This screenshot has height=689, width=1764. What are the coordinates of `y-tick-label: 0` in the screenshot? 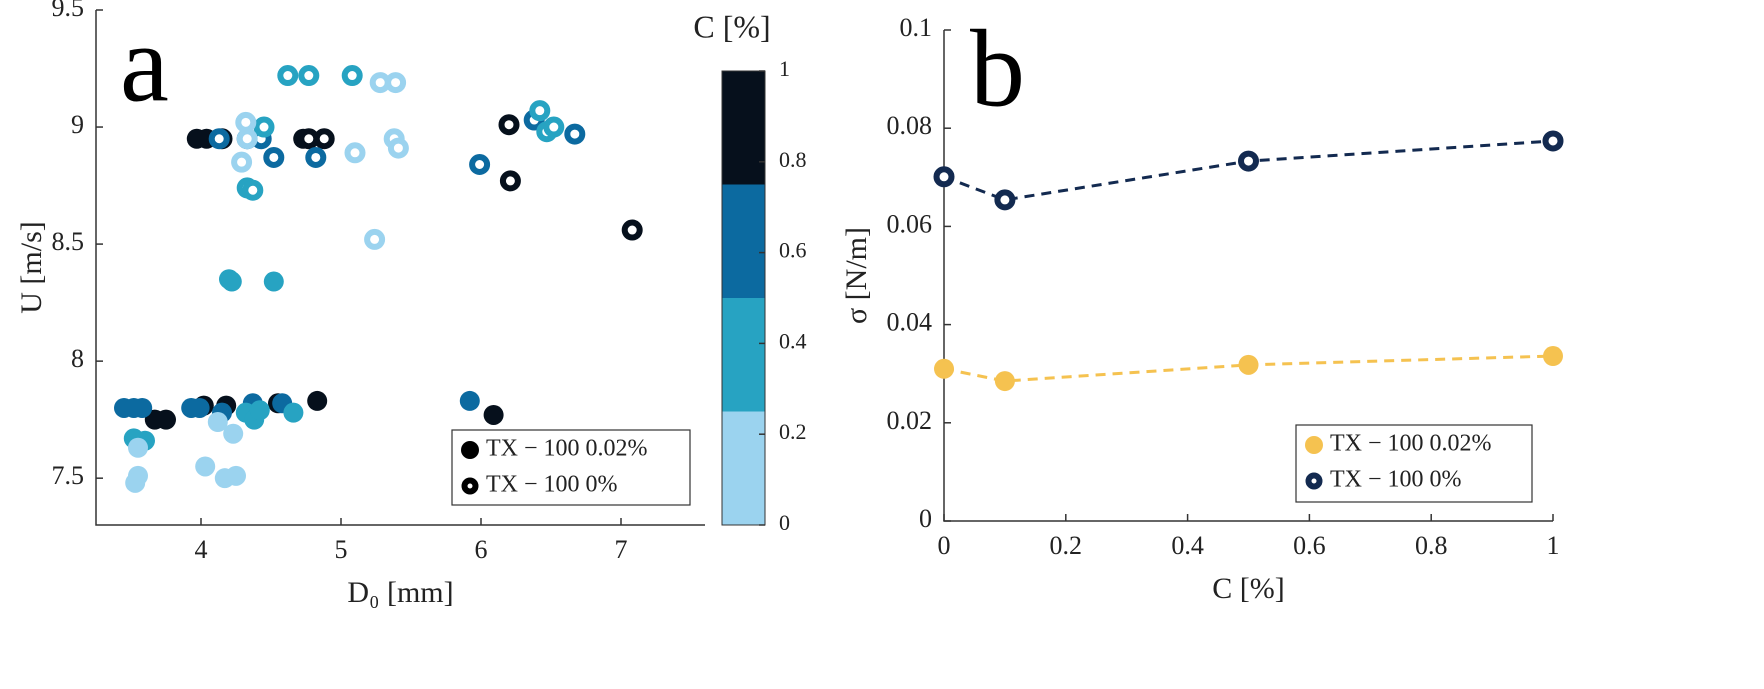 It's located at (925, 518).